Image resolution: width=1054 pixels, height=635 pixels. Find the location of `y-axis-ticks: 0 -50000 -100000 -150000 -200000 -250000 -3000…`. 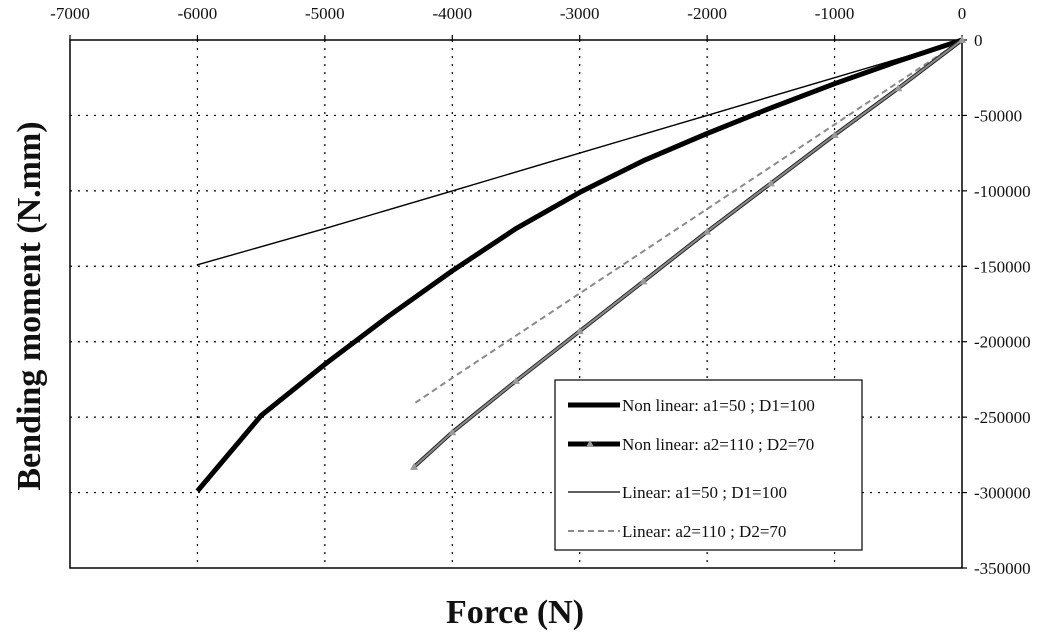

y-axis-ticks: 0 -50000 -100000 -150000 -200000 -250000 -3000… is located at coordinates (996, 304).